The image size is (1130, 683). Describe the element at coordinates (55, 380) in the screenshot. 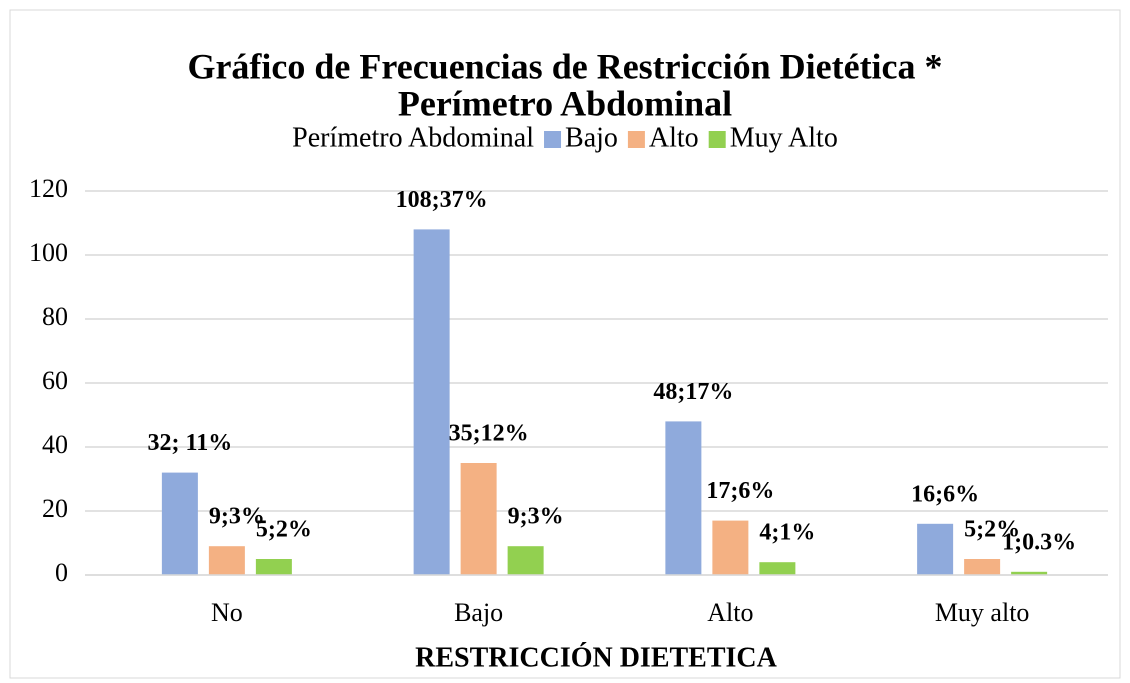

I see `y-tick-label: 60` at that location.